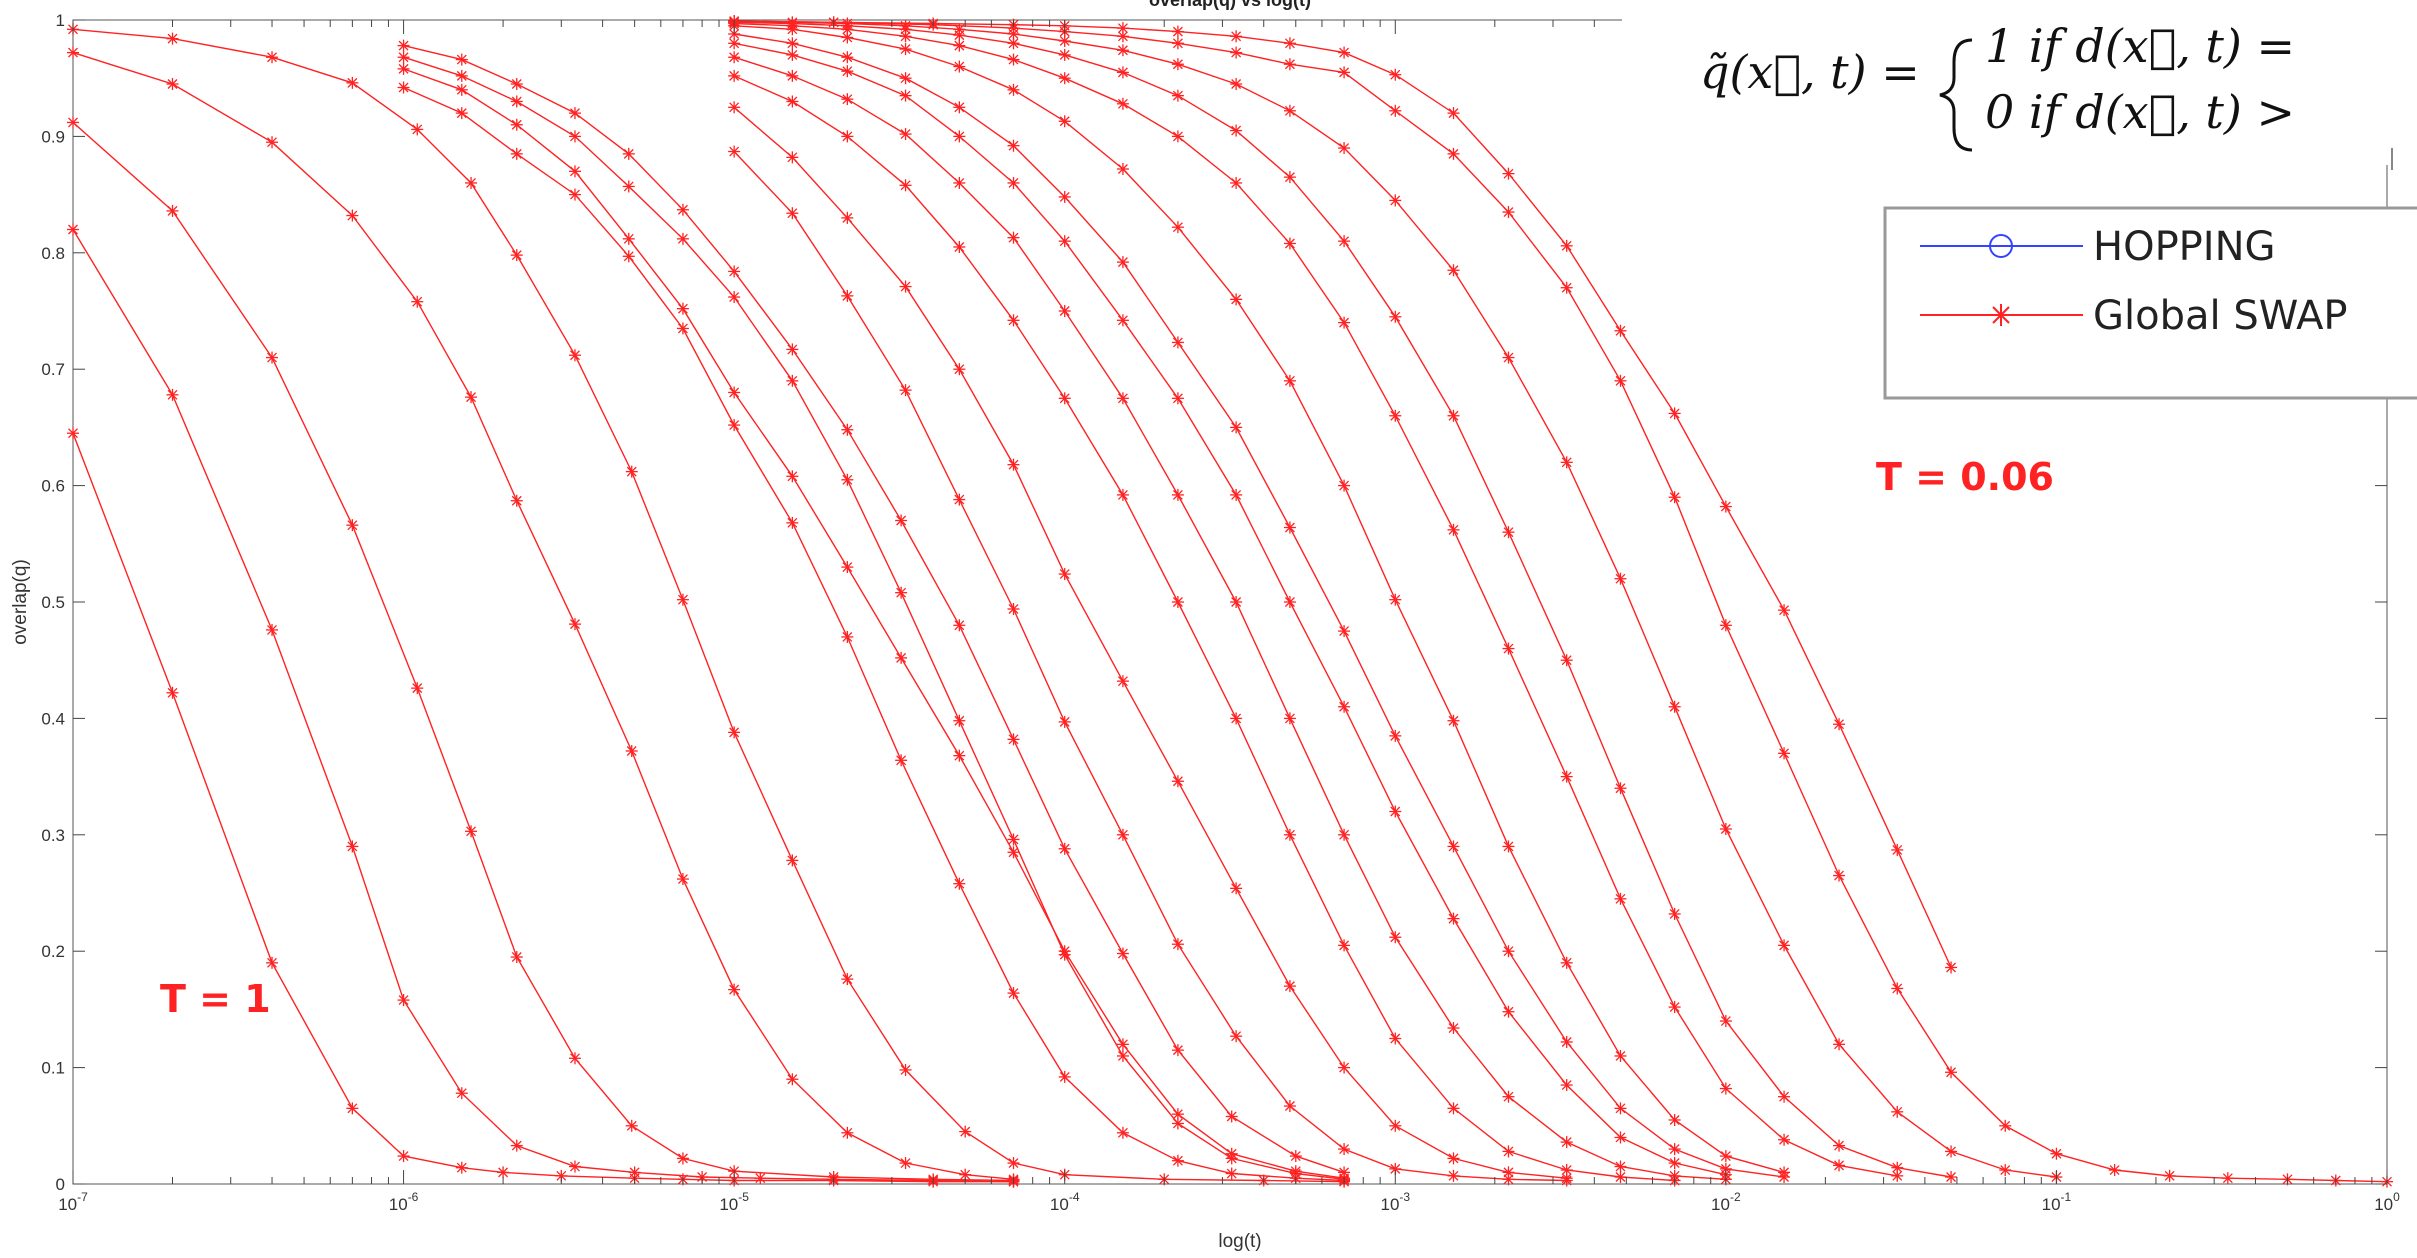 The image size is (2417, 1258). What do you see at coordinates (2140, 46) in the screenshot?
I see `formula-case-1: 1 if d(x⃗, t) =` at bounding box center [2140, 46].